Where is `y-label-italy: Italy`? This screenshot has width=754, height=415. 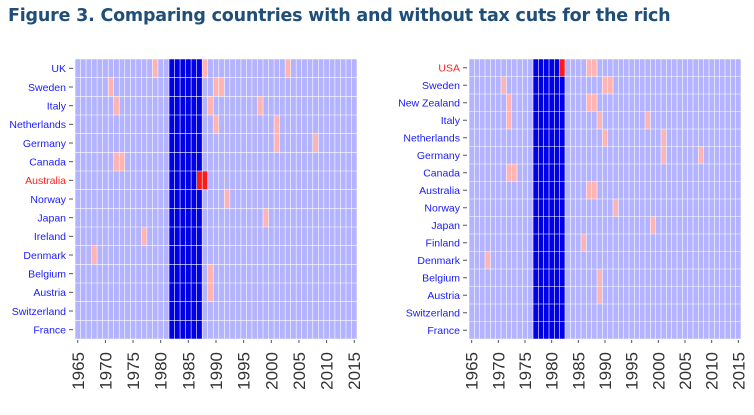
y-label-italy: Italy is located at coordinates (57, 106).